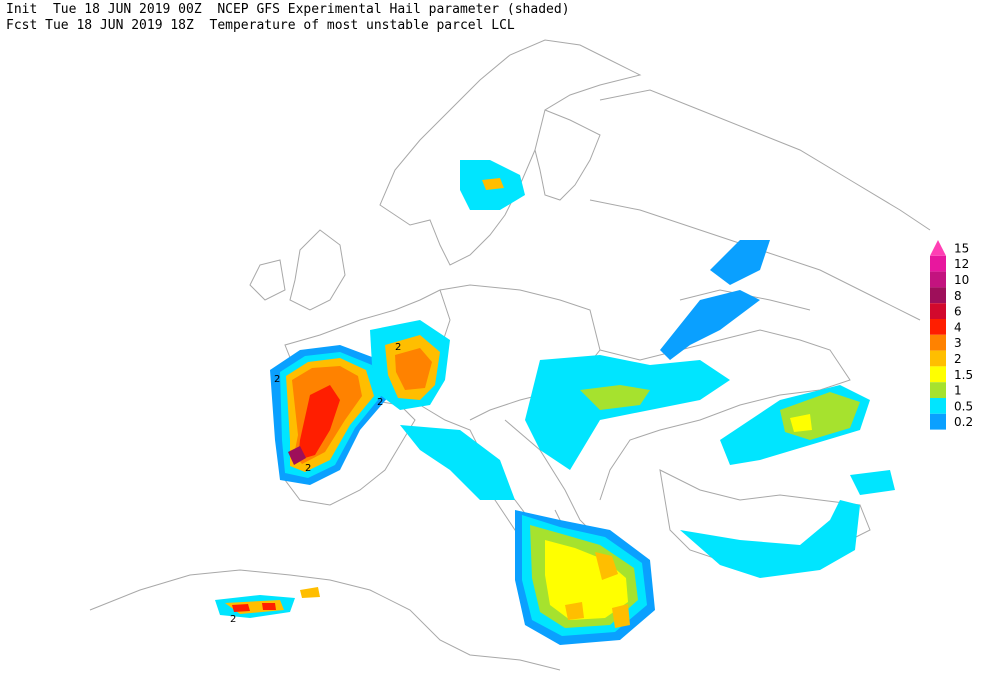  What do you see at coordinates (958, 296) in the screenshot?
I see `legend-label: 8` at bounding box center [958, 296].